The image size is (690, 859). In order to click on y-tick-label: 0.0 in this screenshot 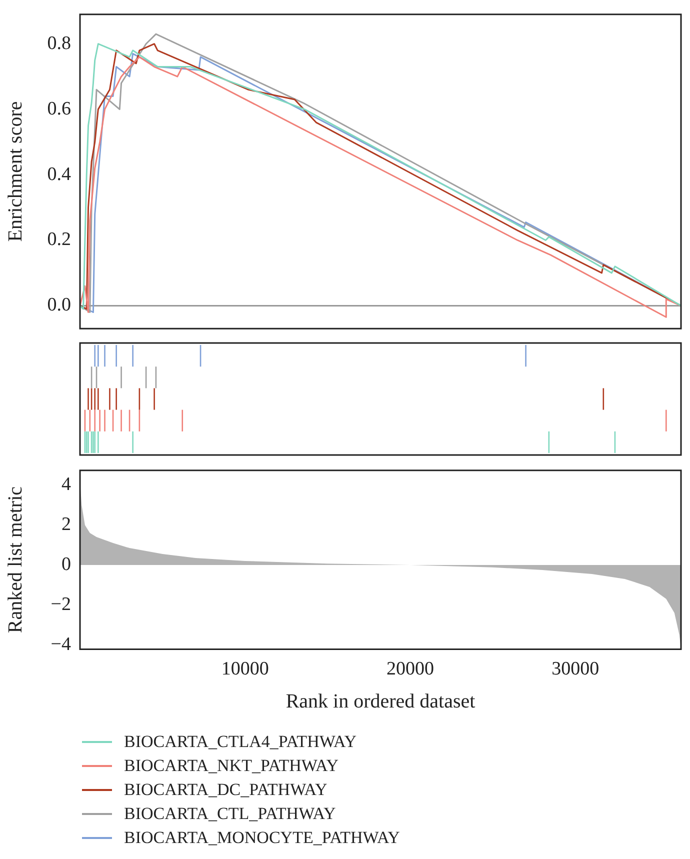, I will do `click(59, 305)`.